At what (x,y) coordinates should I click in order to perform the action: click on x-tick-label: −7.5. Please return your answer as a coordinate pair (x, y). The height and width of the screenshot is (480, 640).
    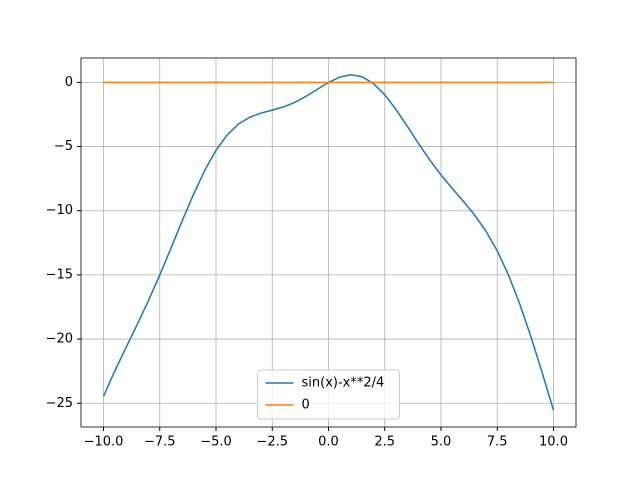
    Looking at the image, I should click on (160, 442).